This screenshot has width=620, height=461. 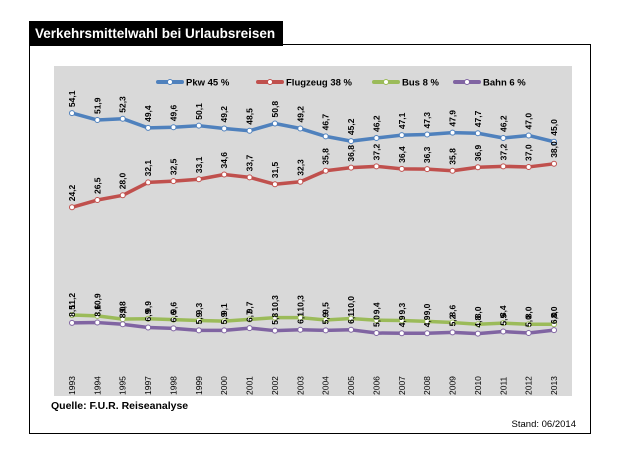 I want to click on data-label: 47,1, so click(x=402, y=120).